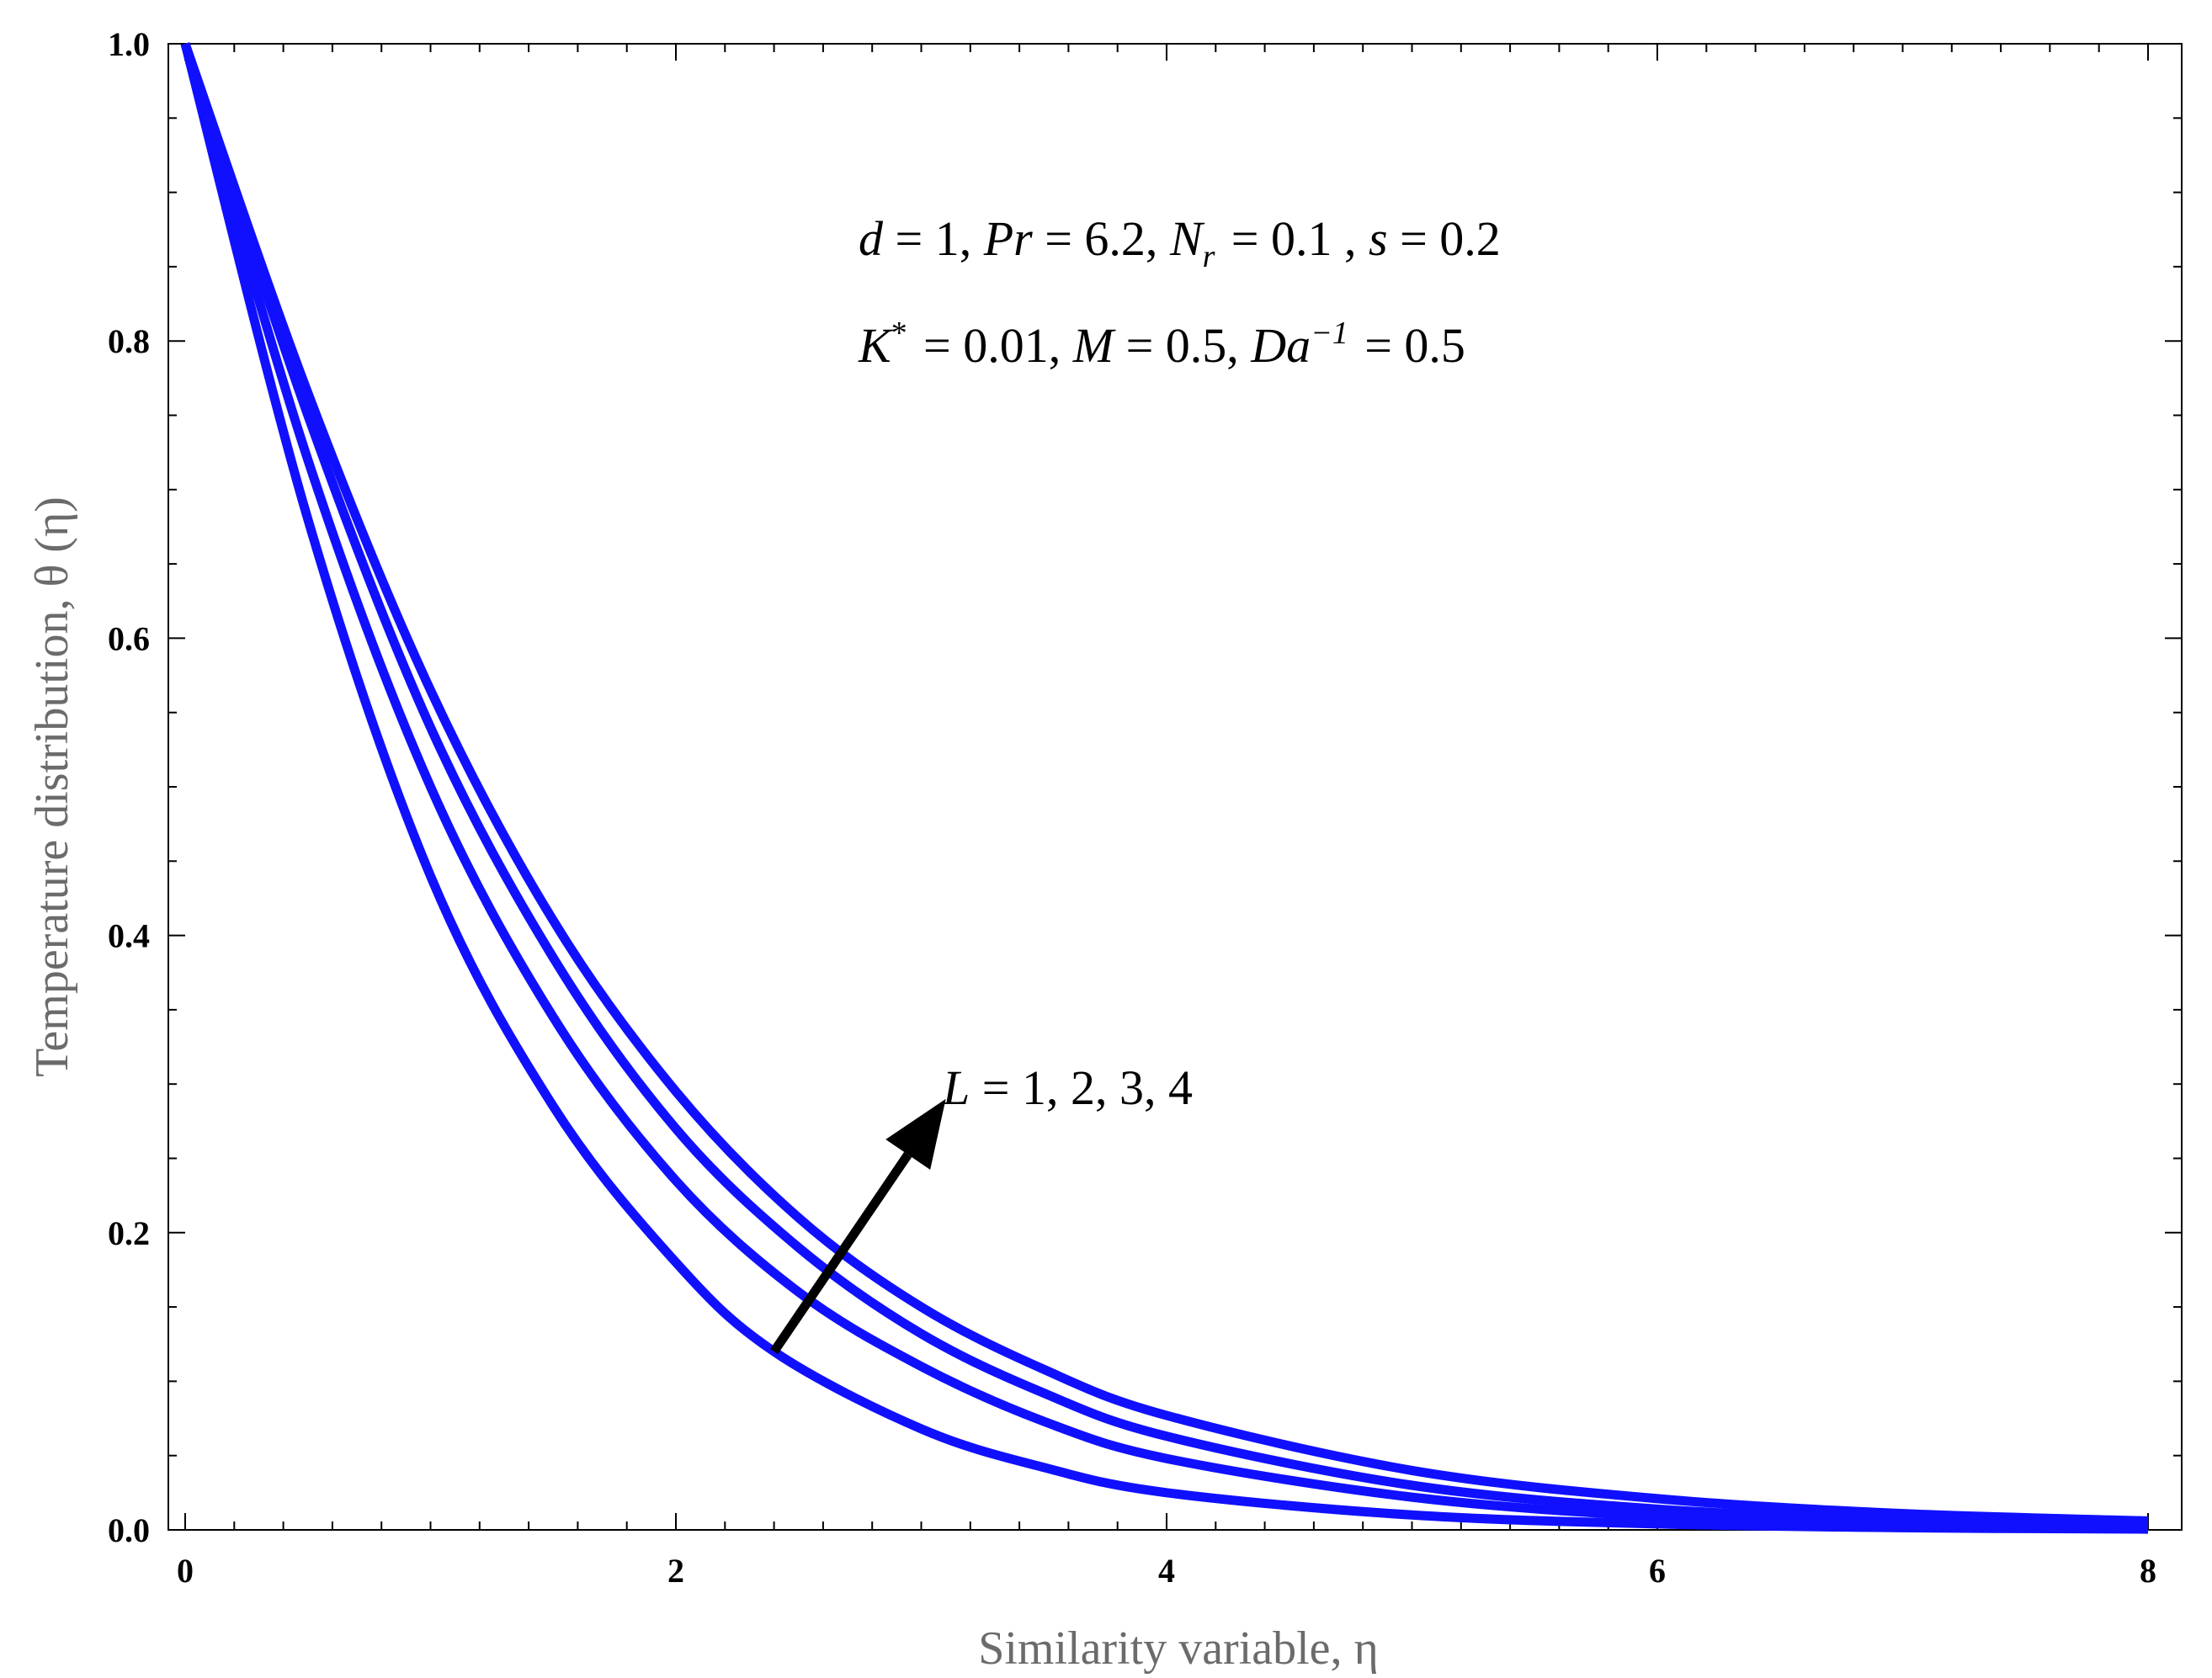  What do you see at coordinates (129, 1530) in the screenshot?
I see `y-tick-label: 0.0` at bounding box center [129, 1530].